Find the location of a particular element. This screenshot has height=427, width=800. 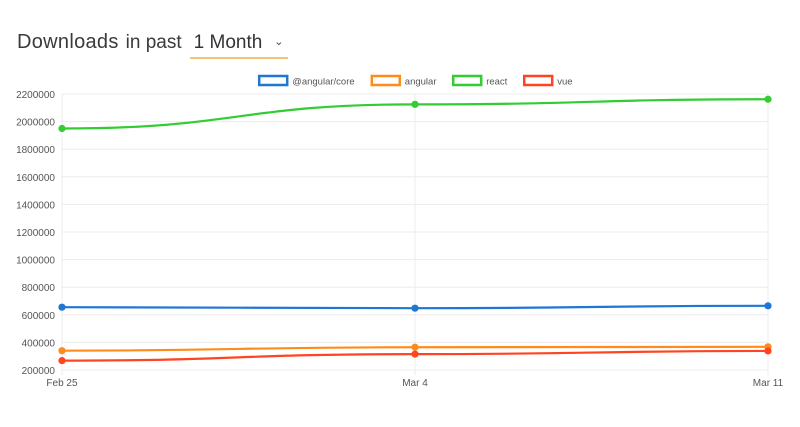

header-title: Downloads is located at coordinates (68, 42).